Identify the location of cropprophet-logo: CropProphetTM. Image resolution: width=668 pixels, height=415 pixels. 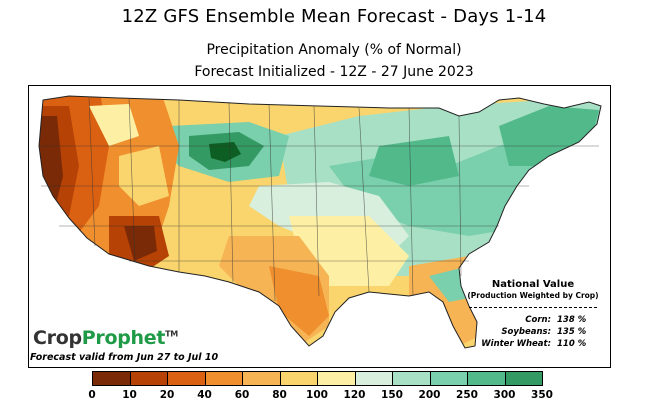
(105, 338).